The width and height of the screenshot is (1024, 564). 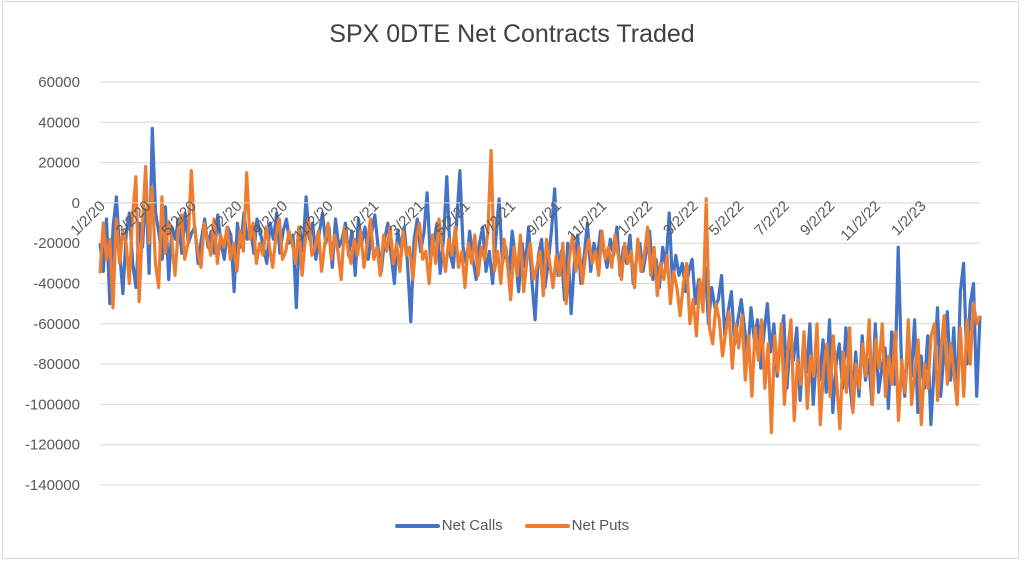 I want to click on x-tick-label: 7/2/22, so click(x=772, y=219).